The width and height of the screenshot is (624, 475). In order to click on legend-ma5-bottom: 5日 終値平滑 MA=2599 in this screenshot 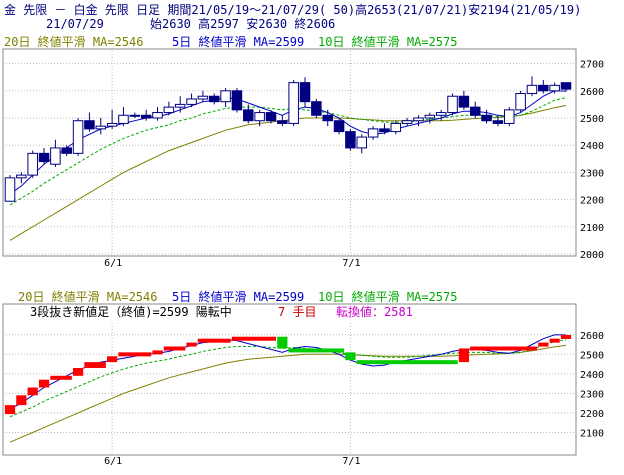, I will do `click(238, 296)`.